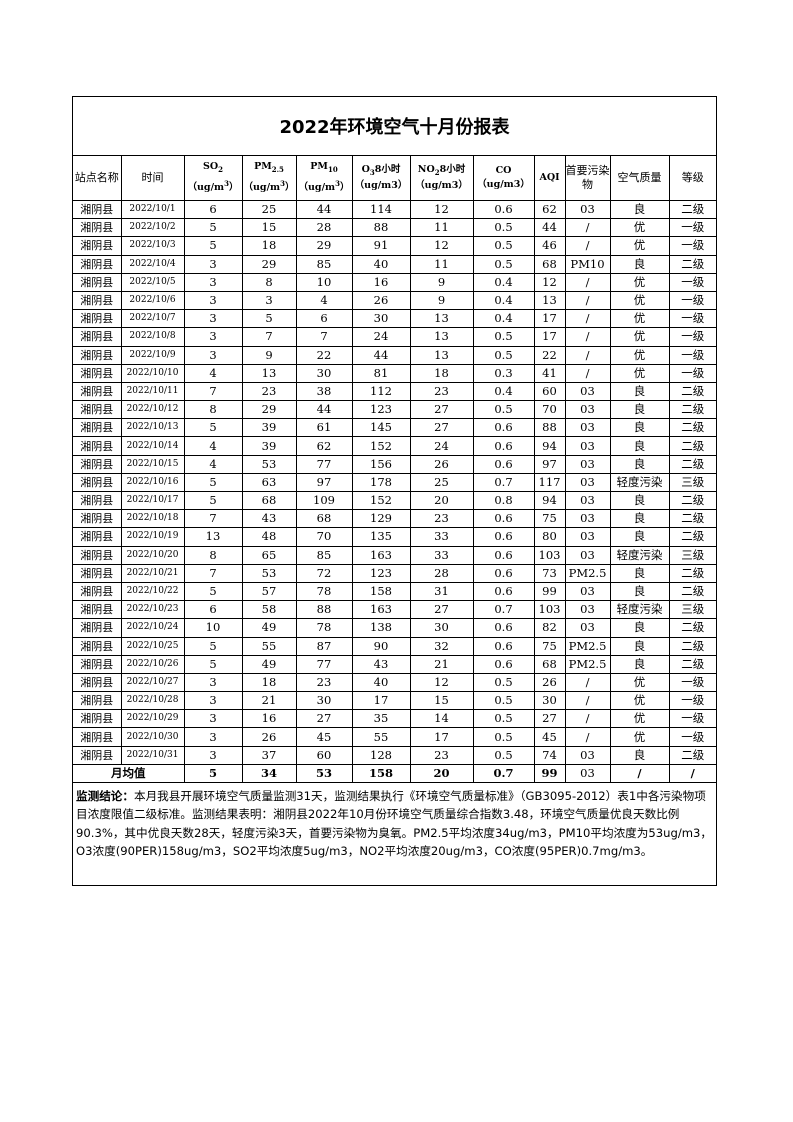 This screenshot has height=1122, width=793. I want to click on cell-date: 2022/10/25, so click(152, 646).